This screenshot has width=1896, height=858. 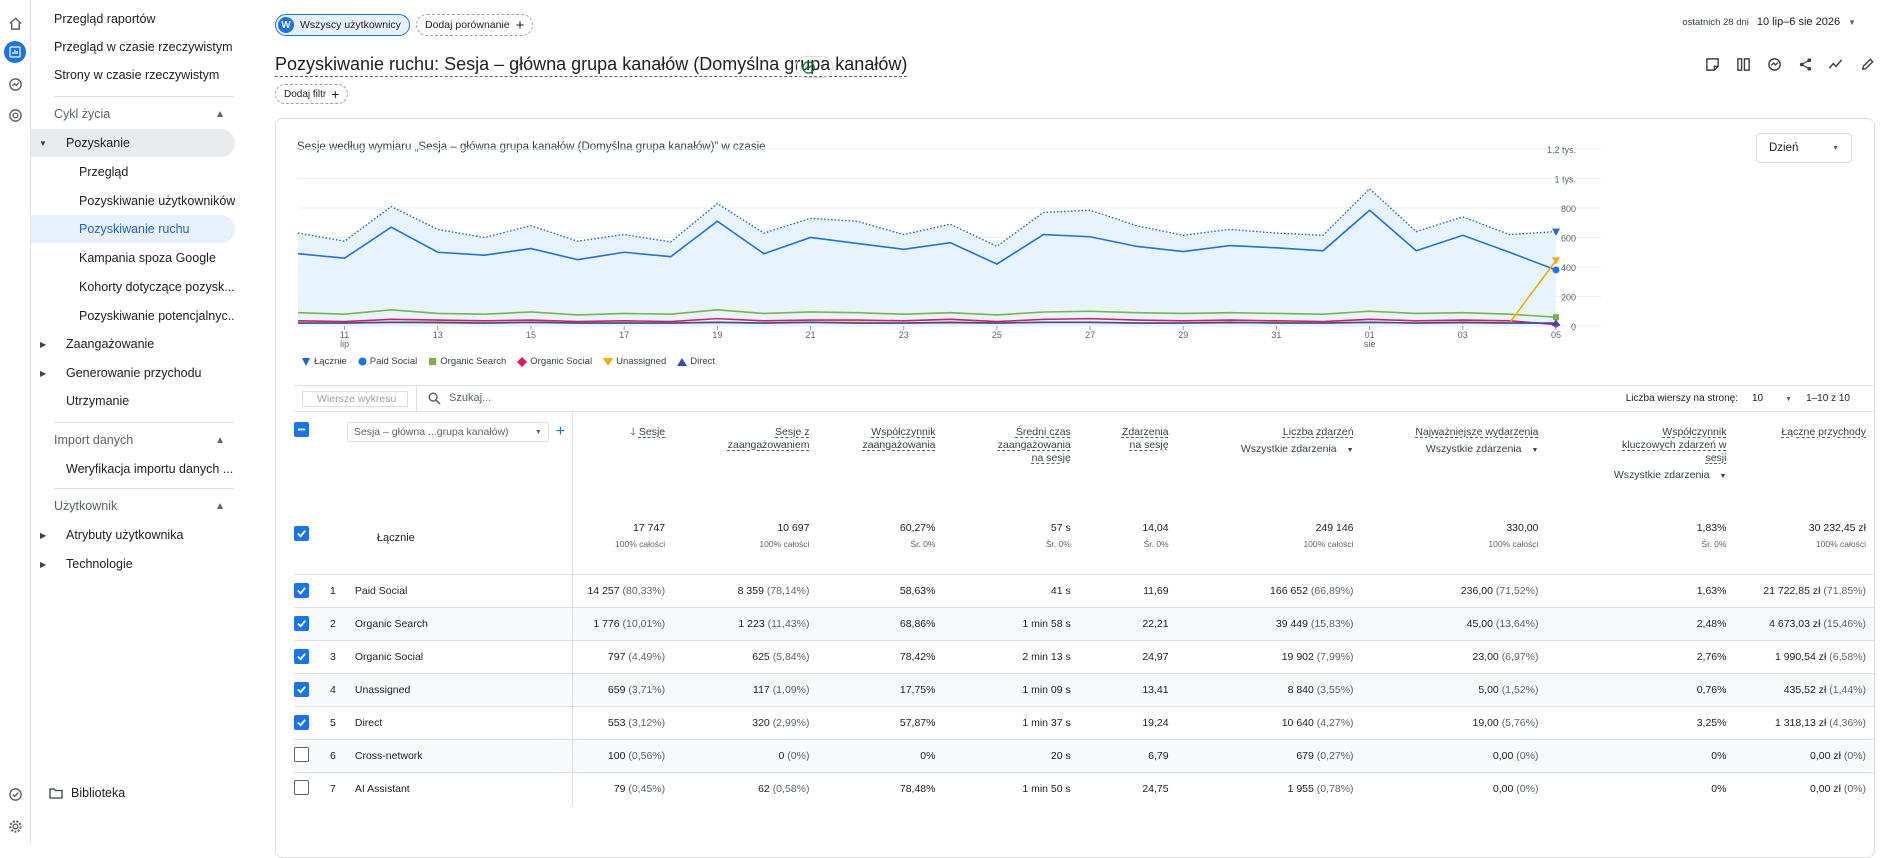 What do you see at coordinates (531, 335) in the screenshot?
I see `x-tick-label: 15` at bounding box center [531, 335].